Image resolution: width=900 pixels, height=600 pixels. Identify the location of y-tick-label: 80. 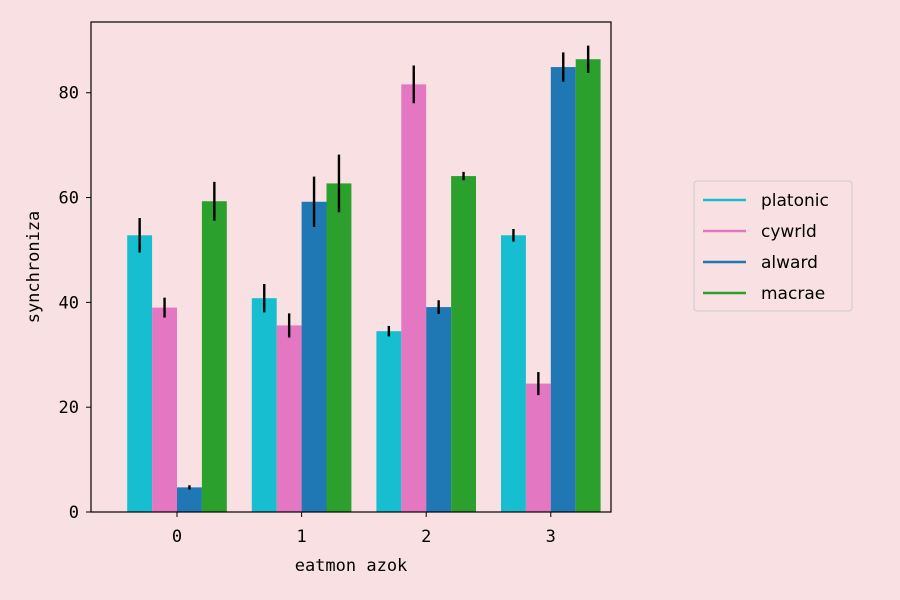
(69, 94).